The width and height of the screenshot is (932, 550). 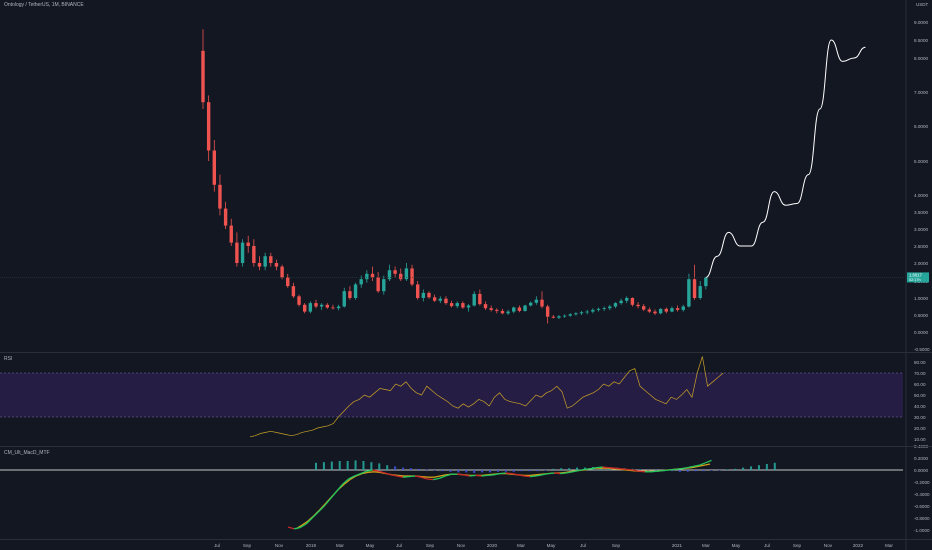 What do you see at coordinates (922, 518) in the screenshot?
I see `macd-tick-label: -0.8000` at bounding box center [922, 518].